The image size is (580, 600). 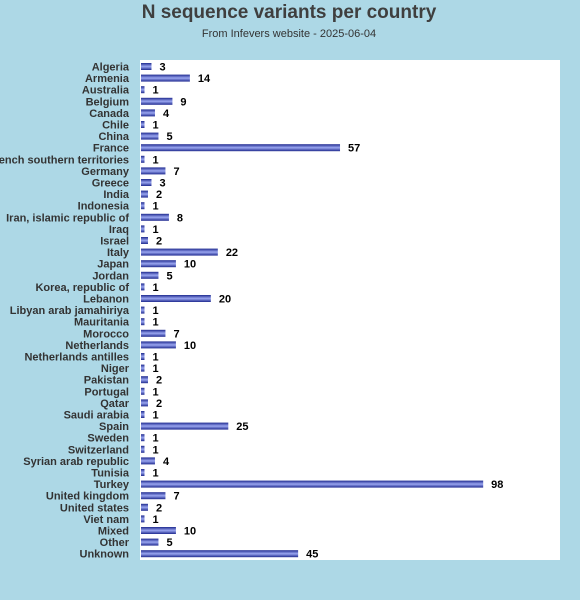 What do you see at coordinates (114, 242) in the screenshot?
I see `category-label: Israel` at bounding box center [114, 242].